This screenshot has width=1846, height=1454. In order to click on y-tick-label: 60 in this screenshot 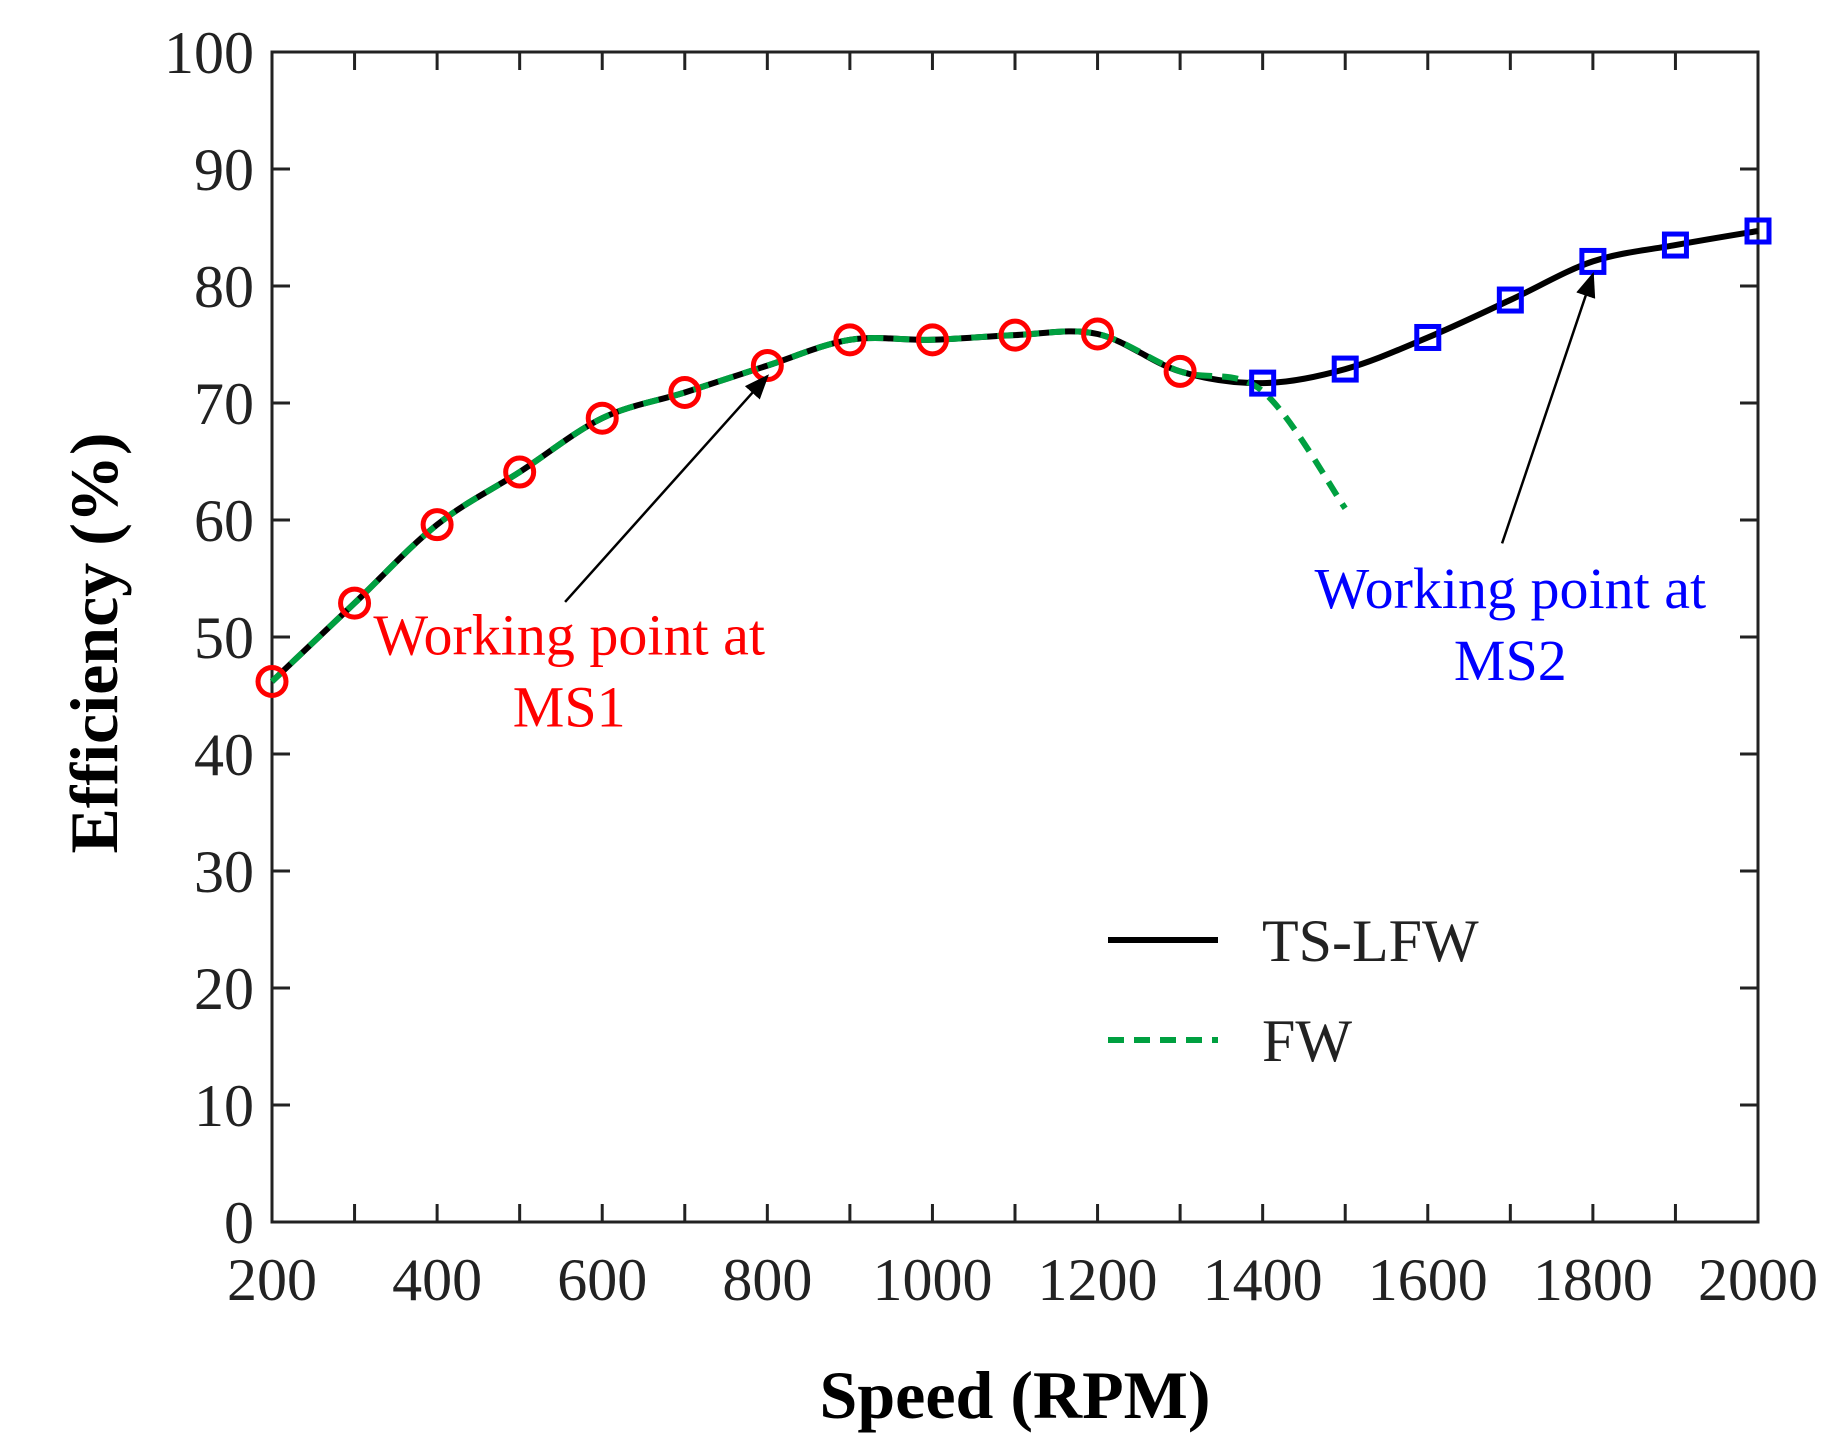, I will do `click(224, 521)`.